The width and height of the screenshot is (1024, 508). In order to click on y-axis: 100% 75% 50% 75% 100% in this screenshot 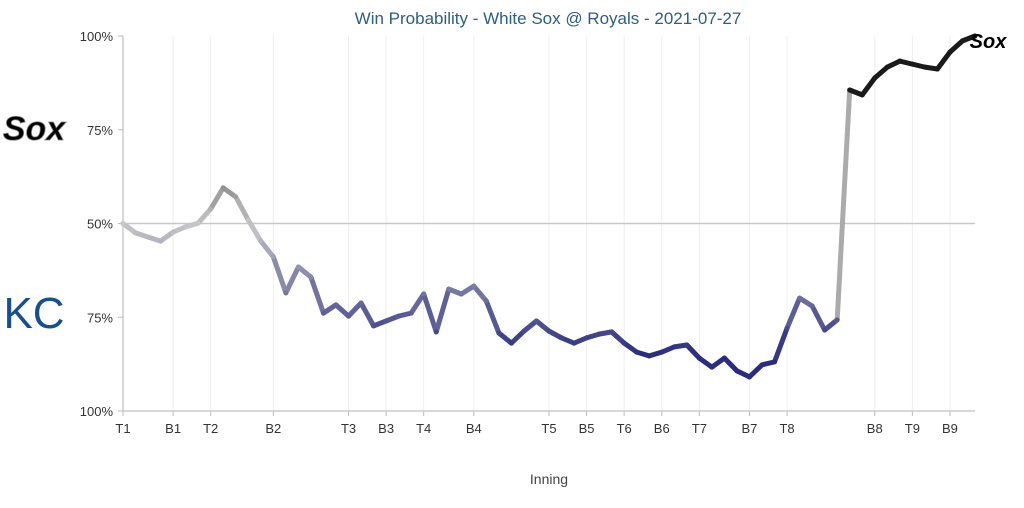, I will do `click(102, 224)`.